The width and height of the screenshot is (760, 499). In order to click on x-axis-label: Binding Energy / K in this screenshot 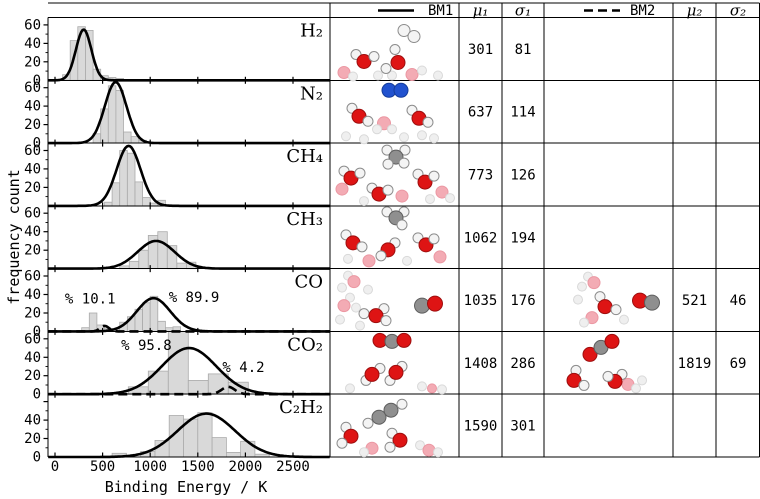, I will do `click(186, 487)`.